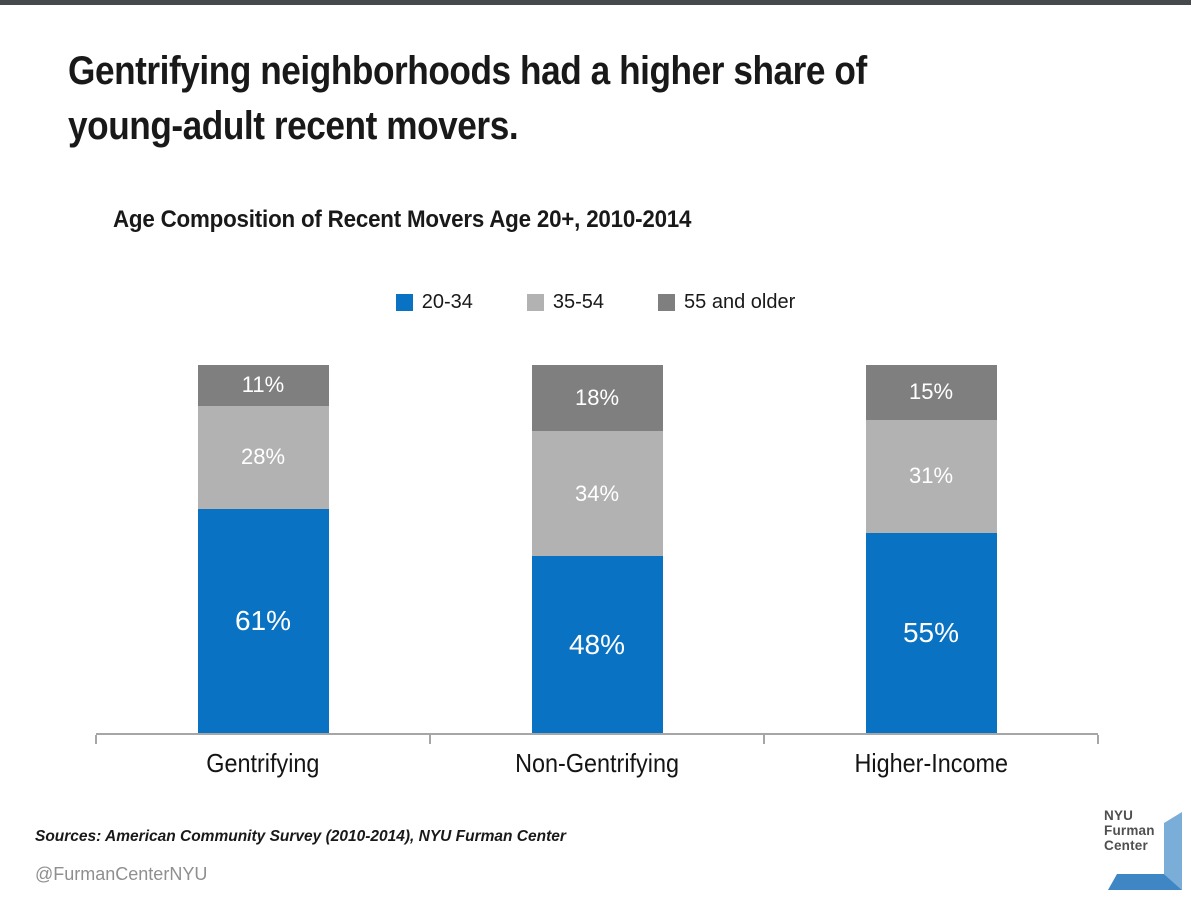 The image size is (1191, 899). I want to click on bar-column-non-gentrifying: 48% 34% 18%, so click(597, 549).